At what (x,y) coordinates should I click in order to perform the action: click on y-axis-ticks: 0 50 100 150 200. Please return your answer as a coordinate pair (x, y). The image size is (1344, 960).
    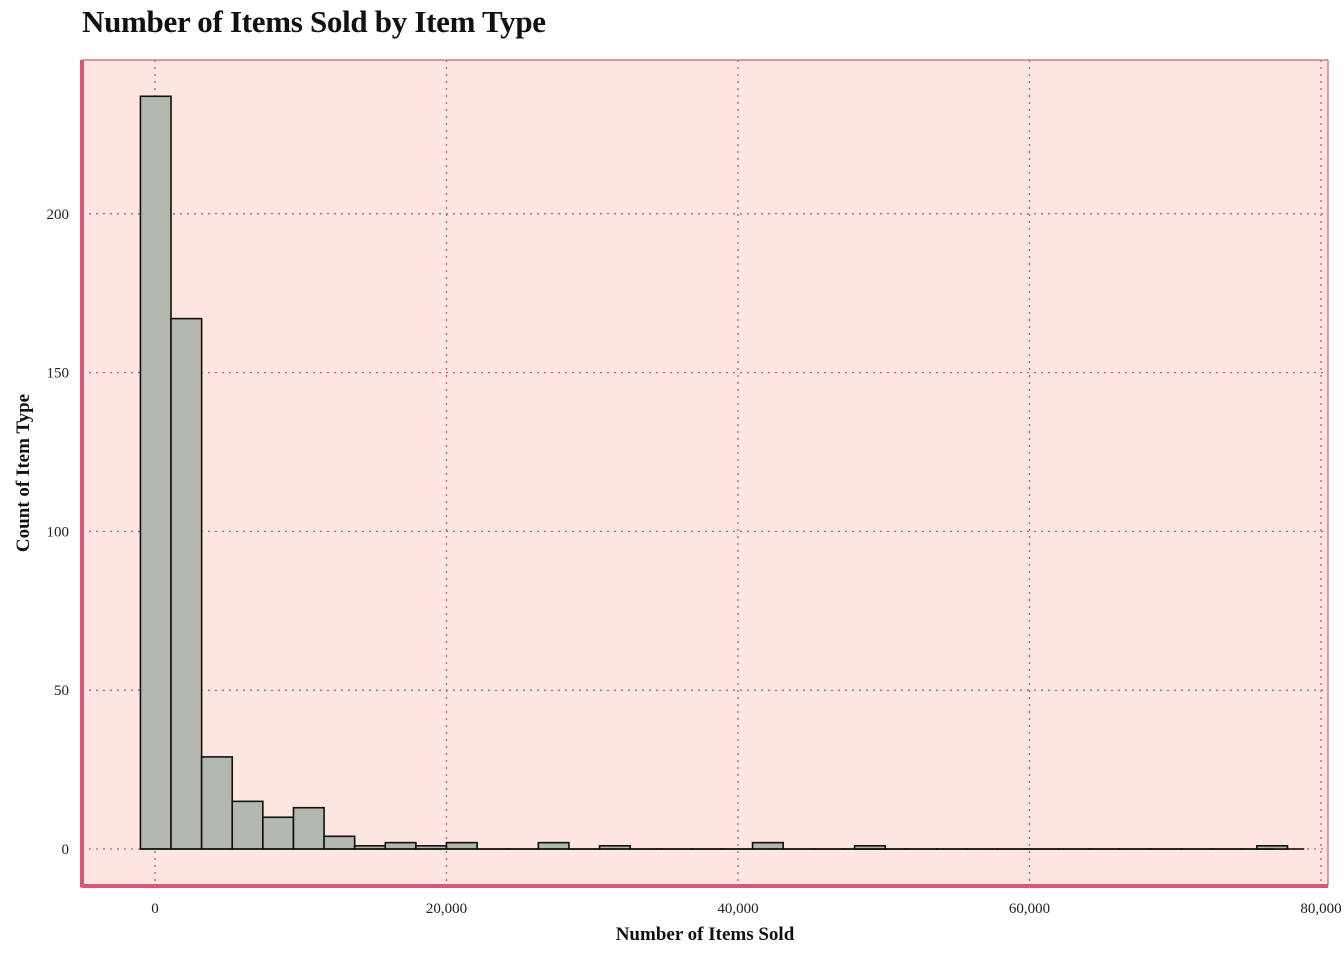
    Looking at the image, I should click on (58, 532).